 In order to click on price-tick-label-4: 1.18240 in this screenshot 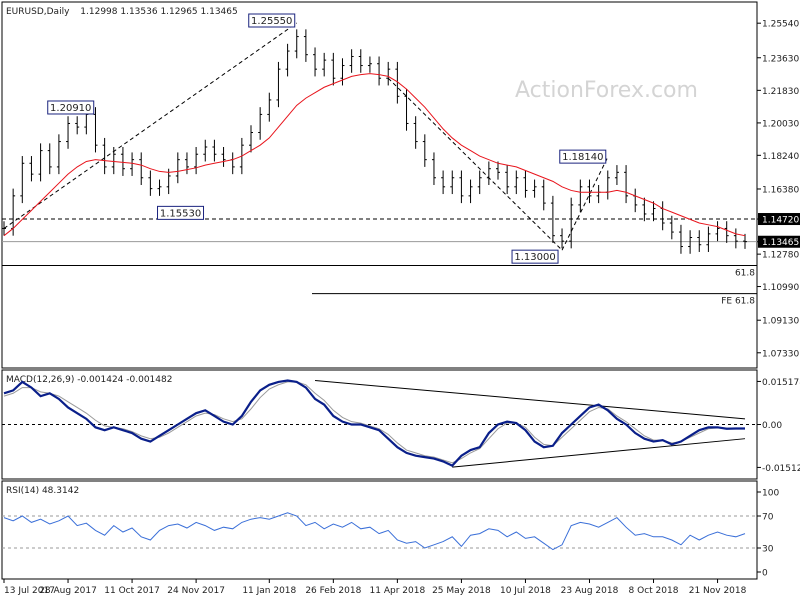, I will do `click(780, 157)`.